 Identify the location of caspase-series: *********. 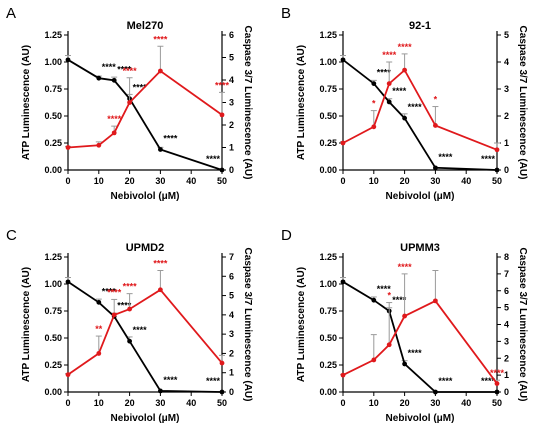
(422, 324).